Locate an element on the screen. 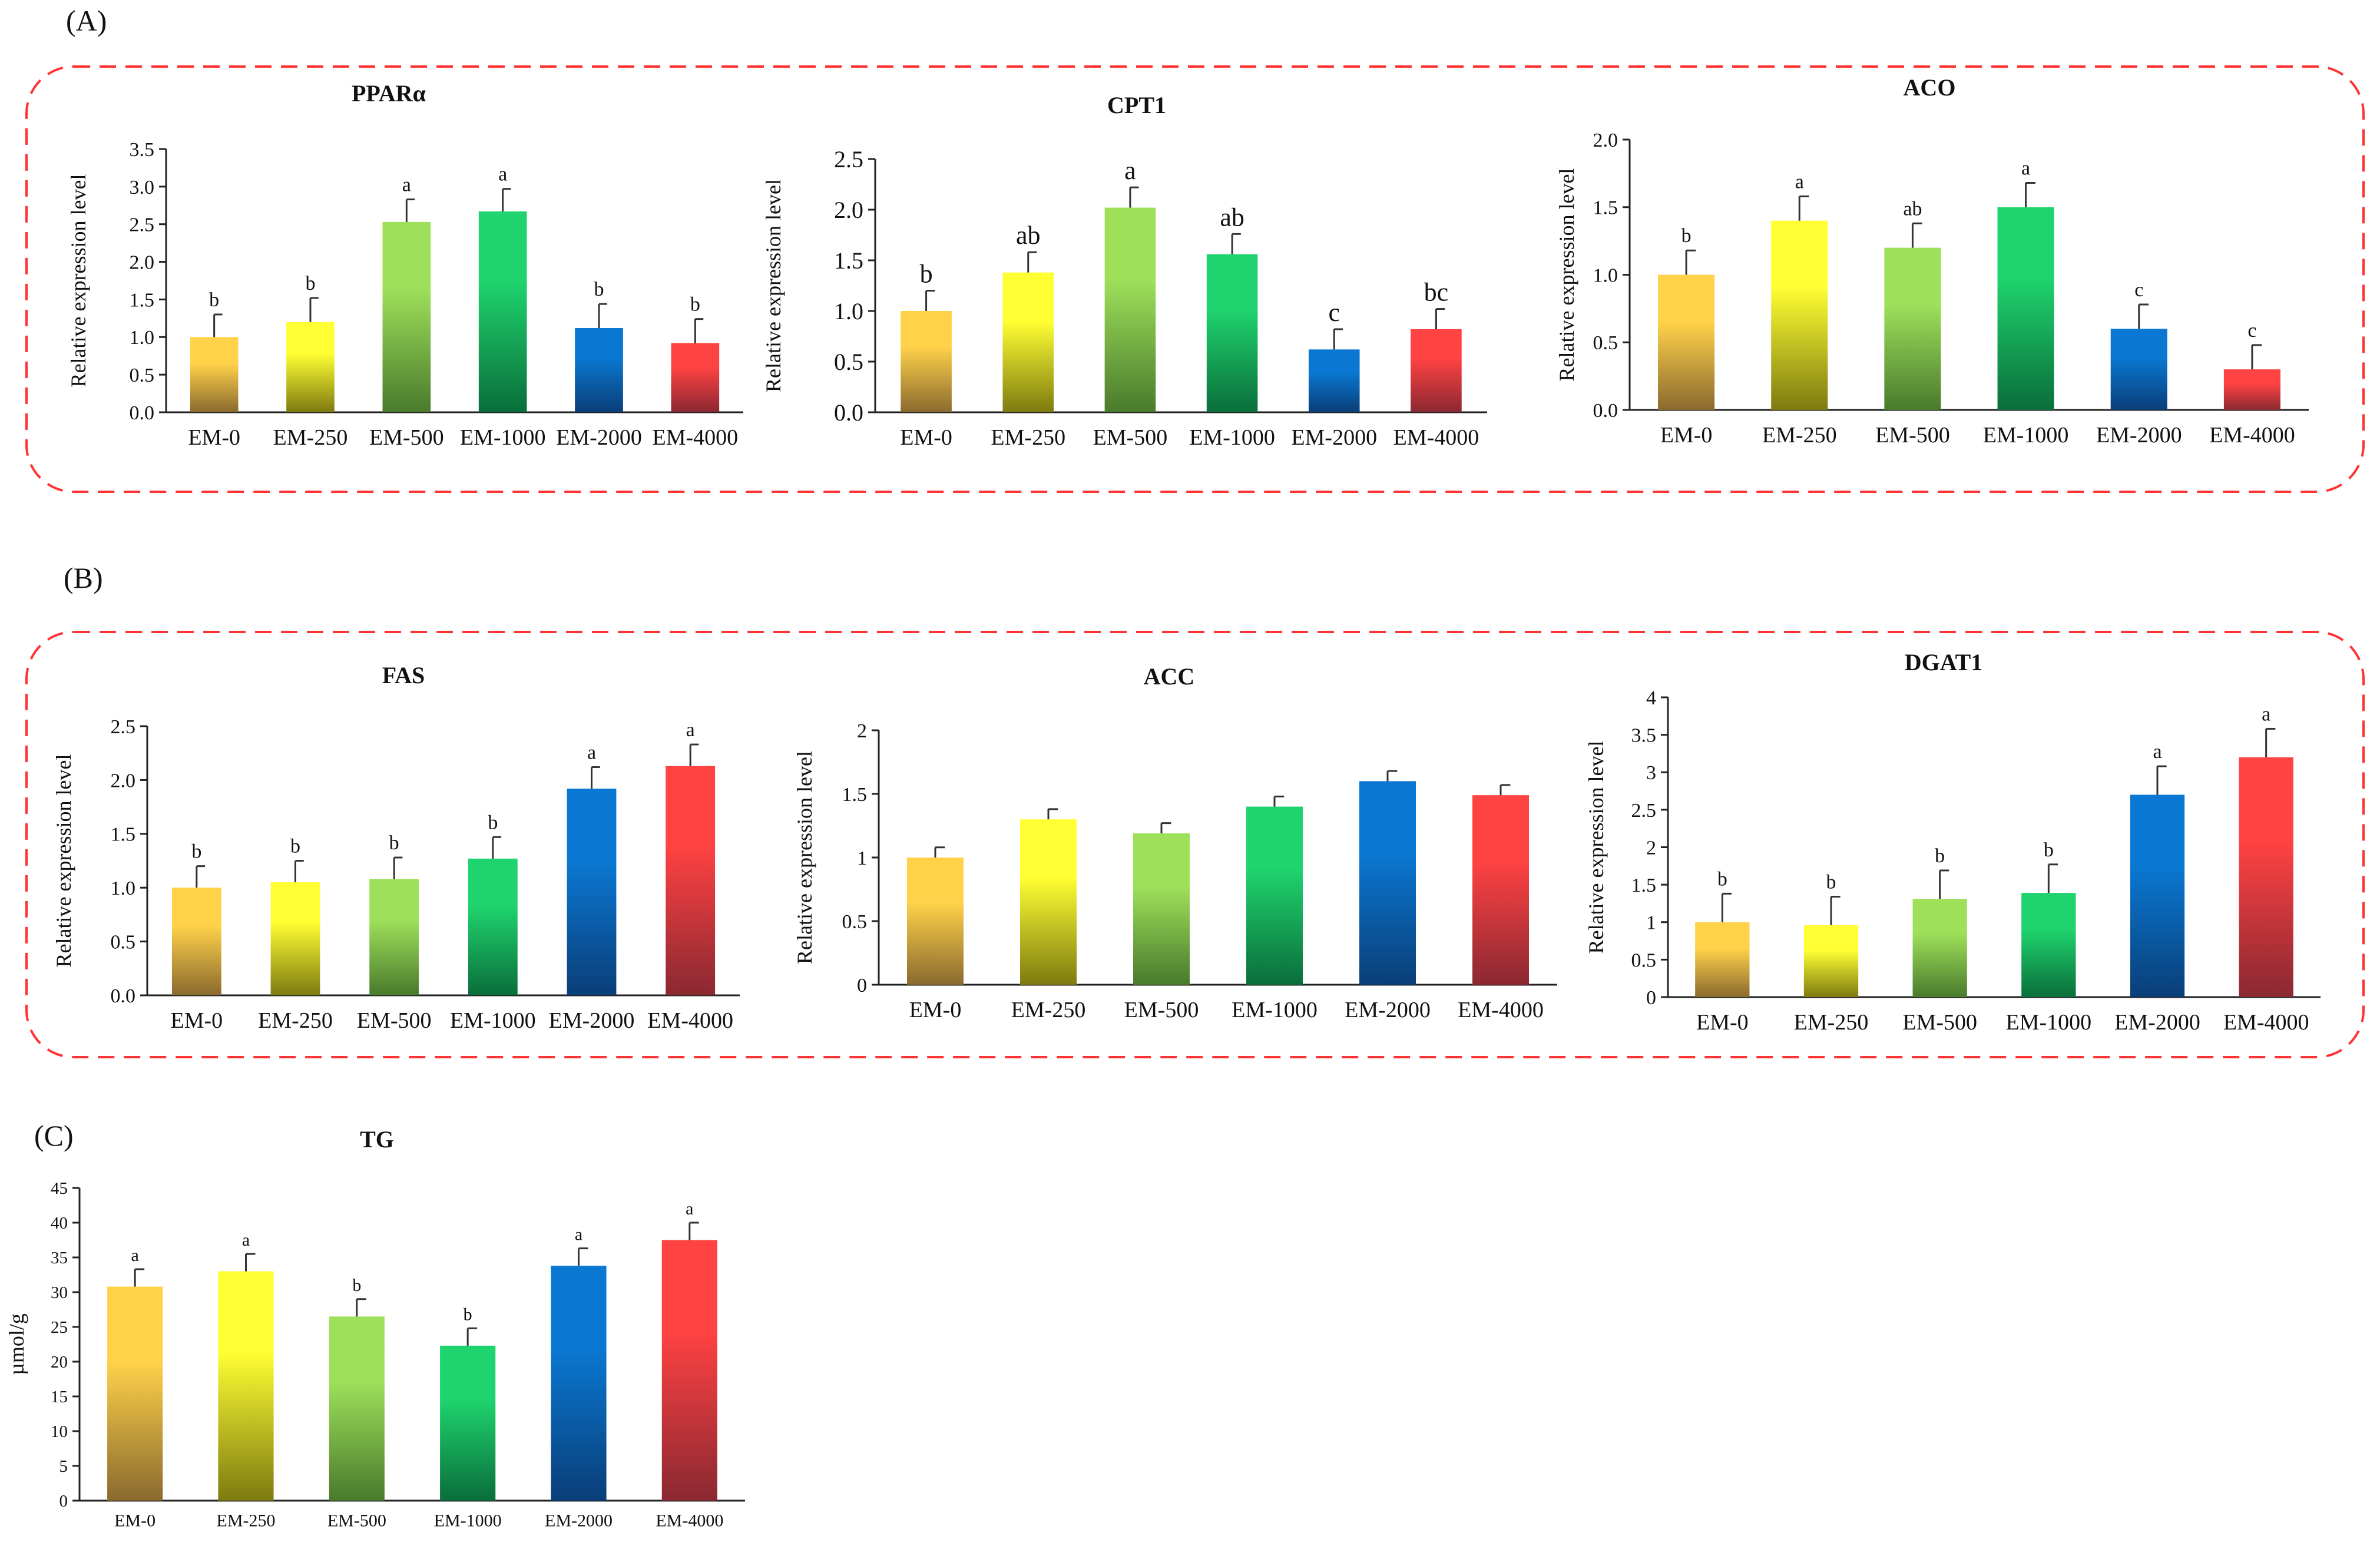 Image resolution: width=2380 pixels, height=1546 pixels. dgat1-title: DGAT1 is located at coordinates (1944, 663).